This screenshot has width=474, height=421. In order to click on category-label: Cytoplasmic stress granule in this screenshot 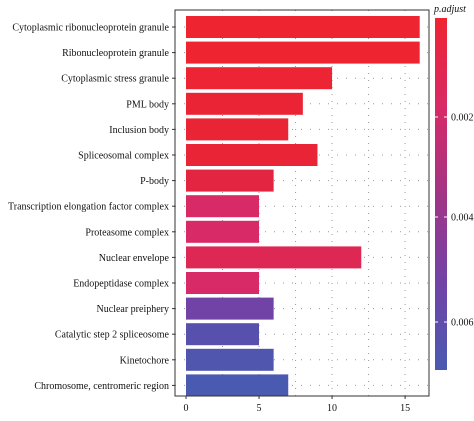, I will do `click(115, 79)`.